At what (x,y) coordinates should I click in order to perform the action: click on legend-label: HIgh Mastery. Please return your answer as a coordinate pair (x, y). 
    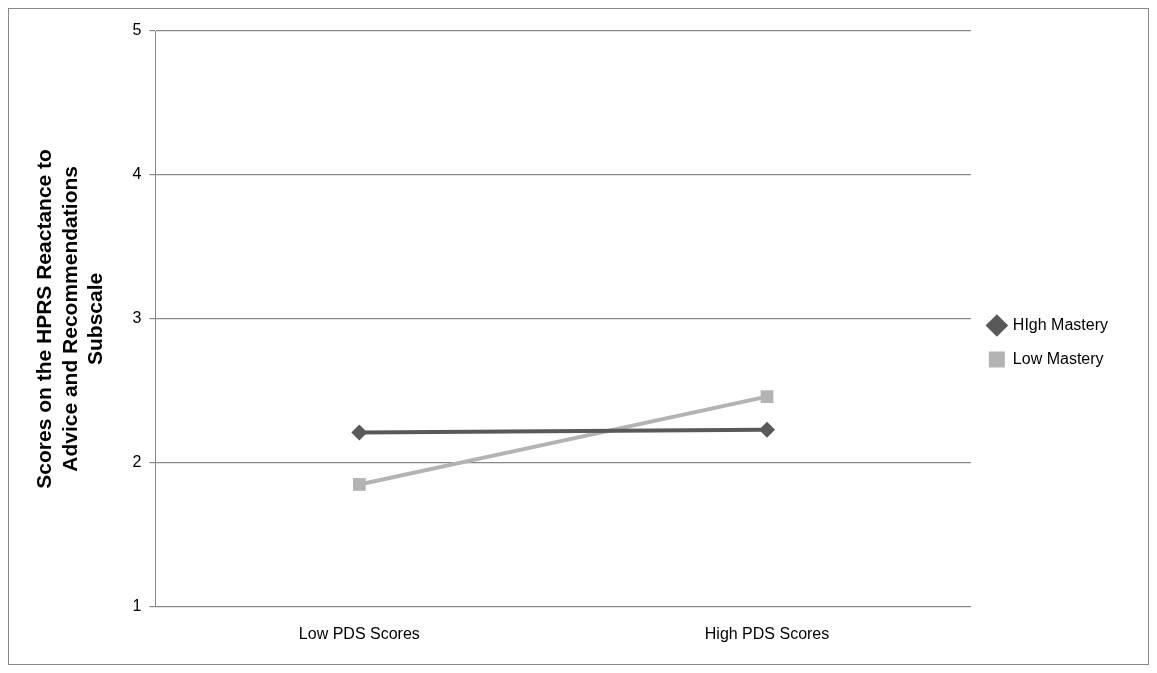
    Looking at the image, I should click on (1060, 324).